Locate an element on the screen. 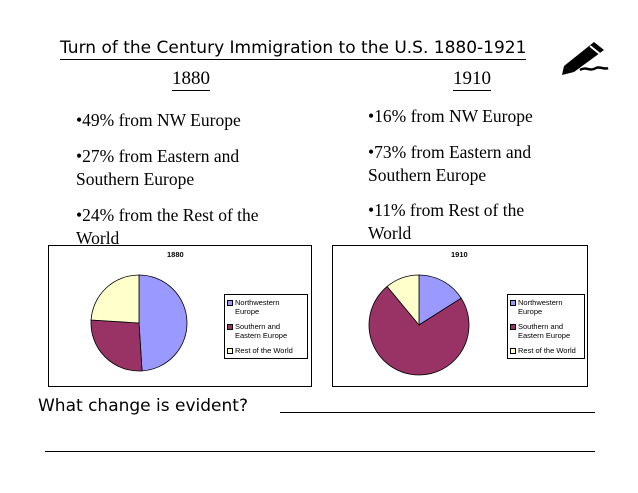 This screenshot has height=493, width=638. bullet-1880-rest: •24% from the Rest of the World is located at coordinates (167, 226).